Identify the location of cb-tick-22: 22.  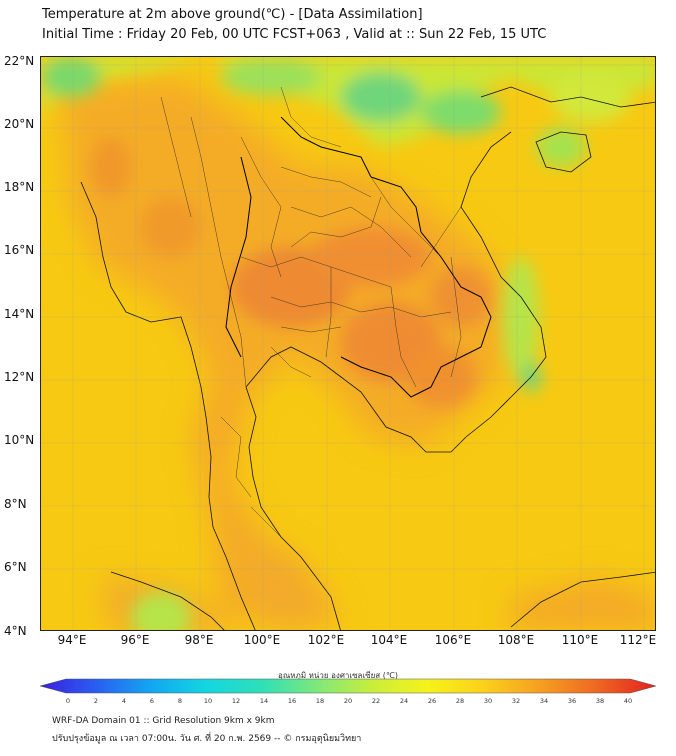
(376, 701).